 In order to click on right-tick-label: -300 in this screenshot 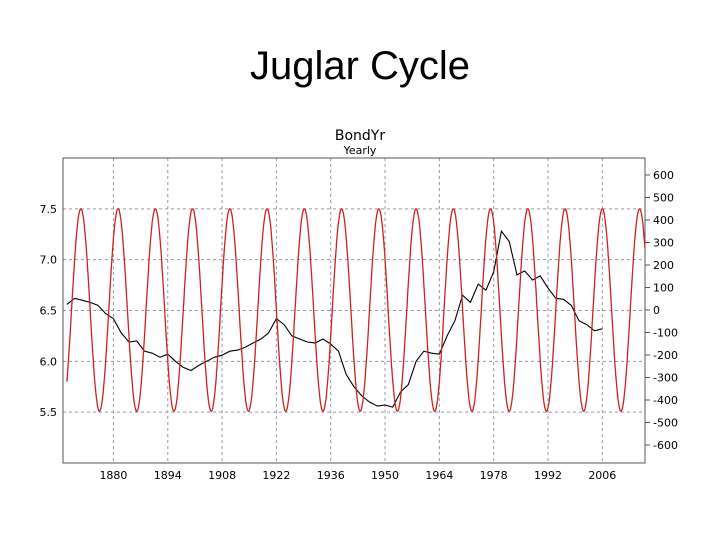, I will do `click(665, 378)`.